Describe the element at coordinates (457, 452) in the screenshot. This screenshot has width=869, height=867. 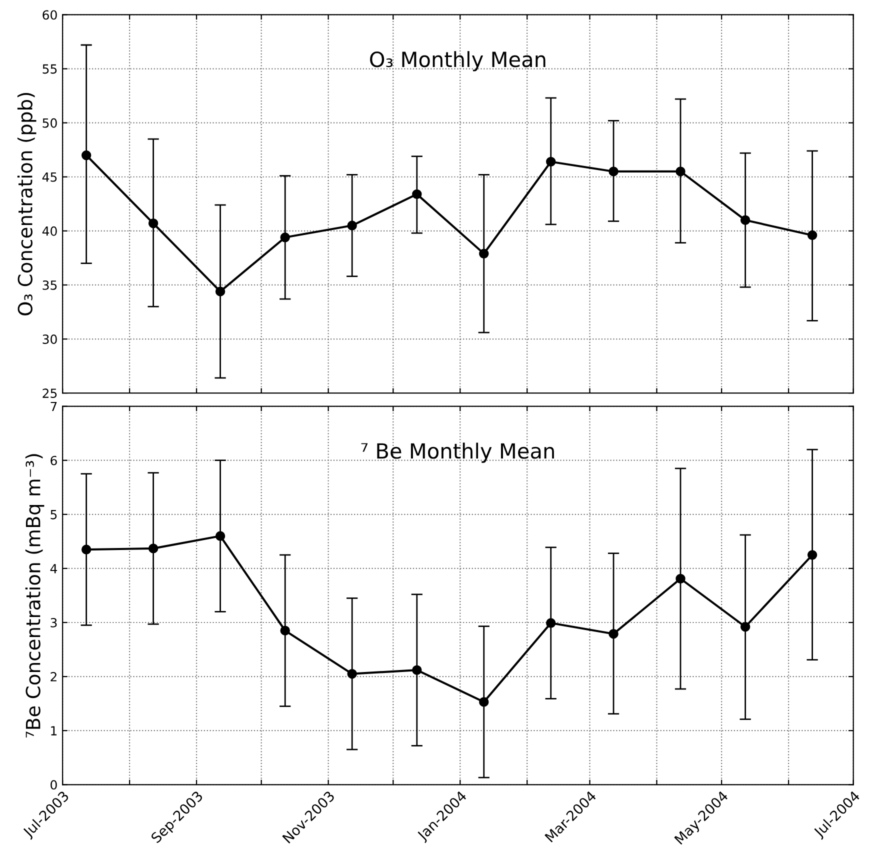
I see `text: ⁷ Be Monthly Mean` at that location.